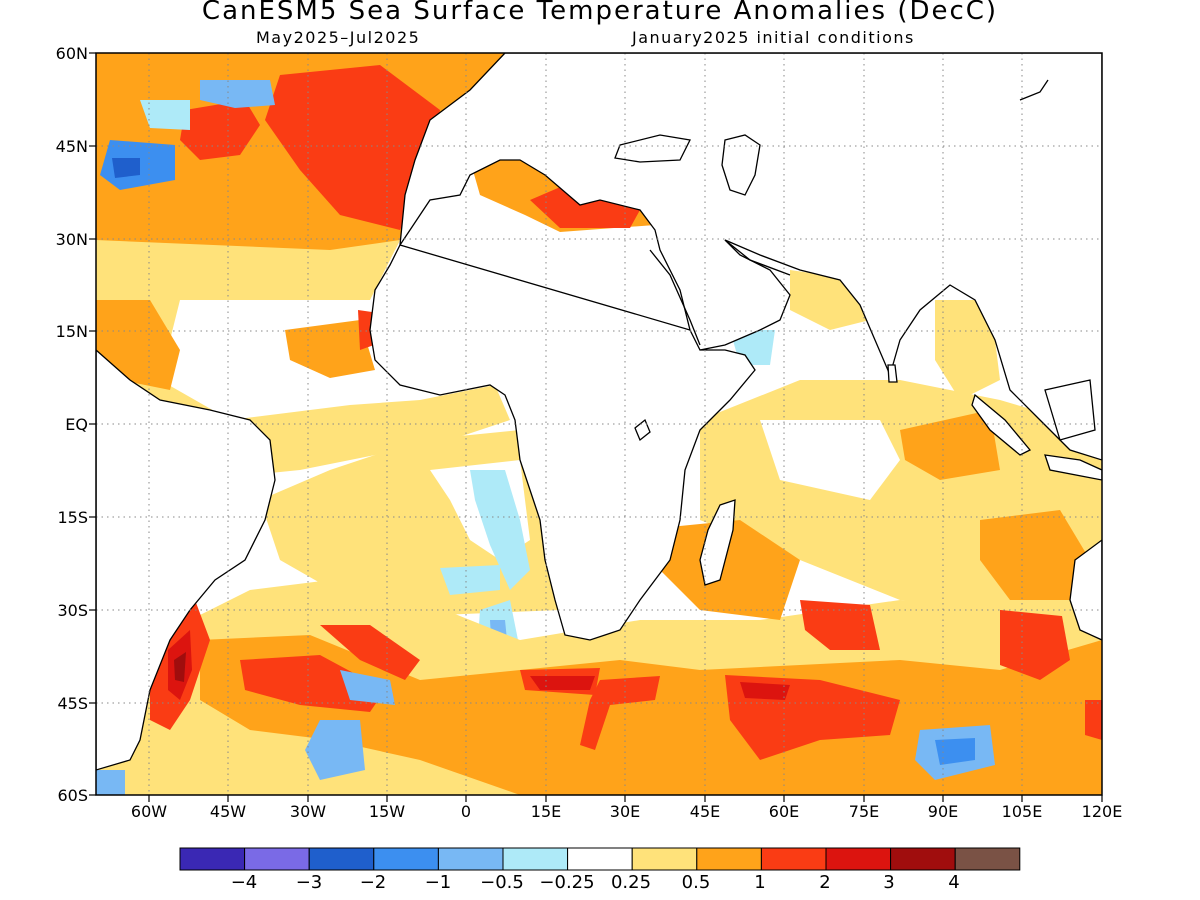 Image resolution: width=1200 pixels, height=900 pixels. What do you see at coordinates (784, 811) in the screenshot?
I see `lon-label: 60E` at bounding box center [784, 811].